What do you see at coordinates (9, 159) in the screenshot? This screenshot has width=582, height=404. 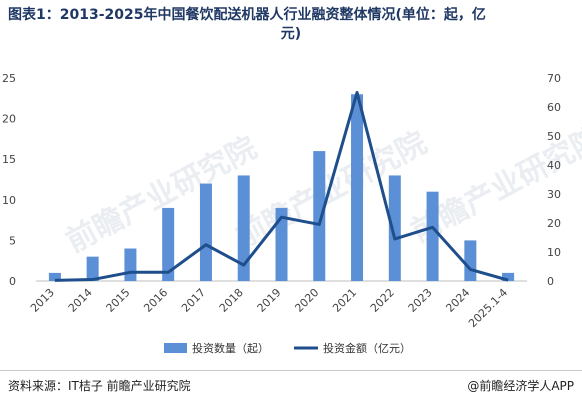 I see `y-left-tick-label: 15` at bounding box center [9, 159].